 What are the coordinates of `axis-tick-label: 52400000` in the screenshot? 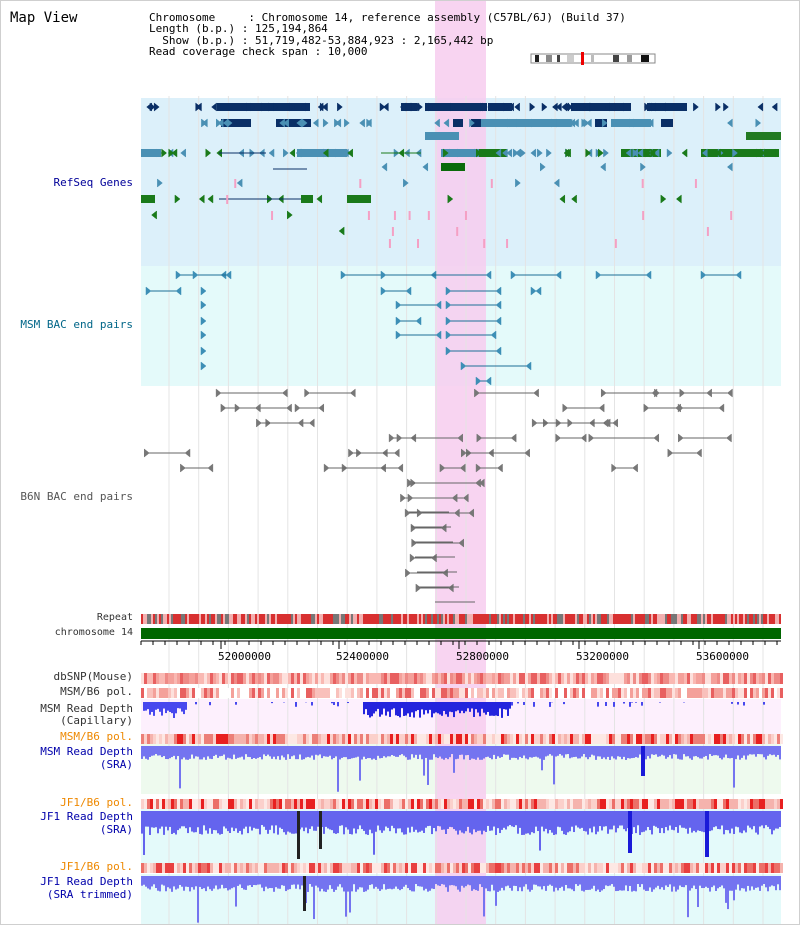 It's located at (362, 656).